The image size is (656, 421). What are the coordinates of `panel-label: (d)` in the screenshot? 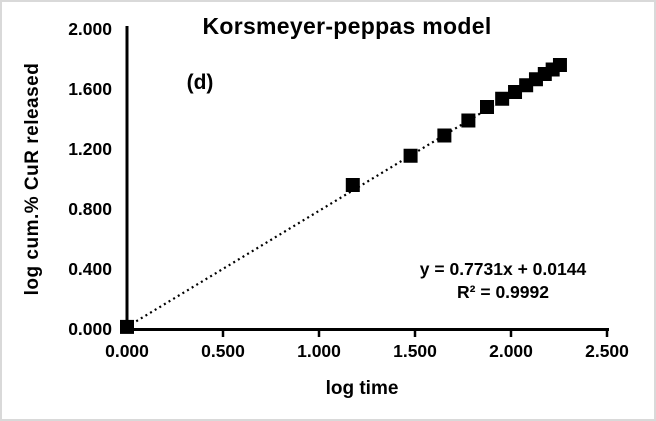 It's located at (200, 82).